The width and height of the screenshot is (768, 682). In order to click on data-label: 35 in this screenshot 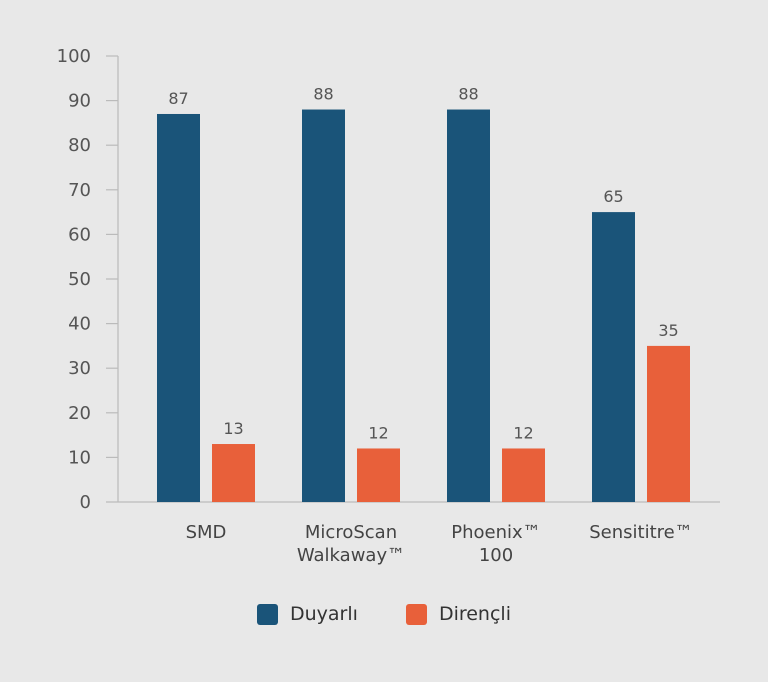, I will do `click(668, 330)`.